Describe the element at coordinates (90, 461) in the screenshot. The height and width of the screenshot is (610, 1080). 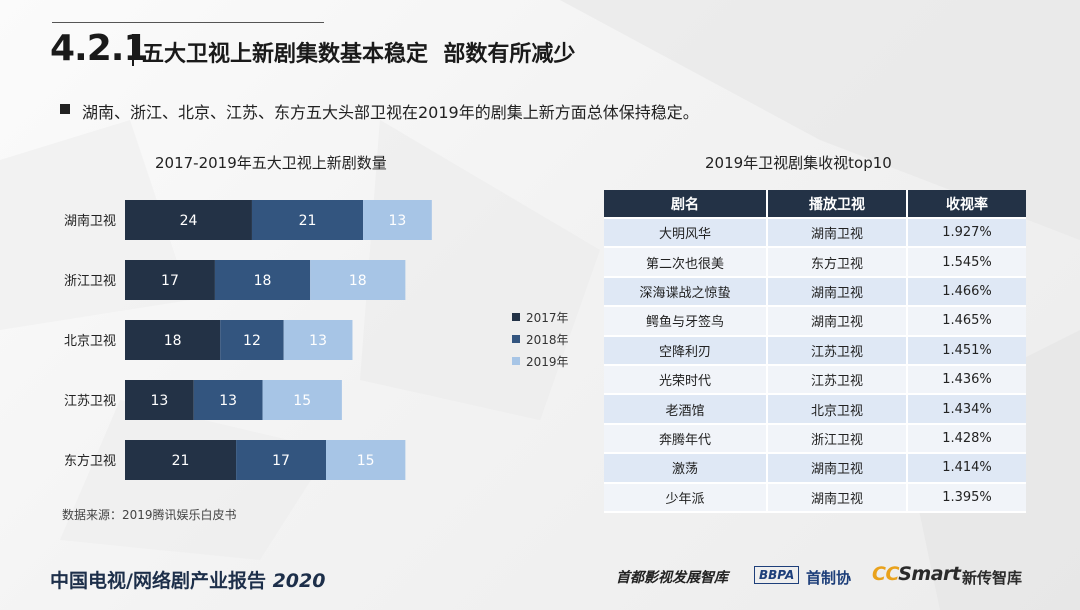
I see `category-label: 东方卫视` at that location.